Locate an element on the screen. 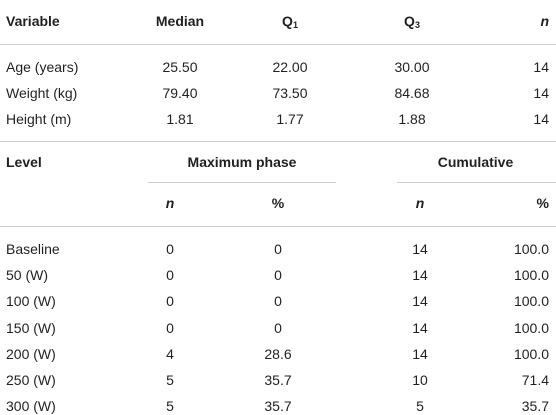 This screenshot has width=556, height=415. cell-cum-n: 10 is located at coordinates (420, 380).